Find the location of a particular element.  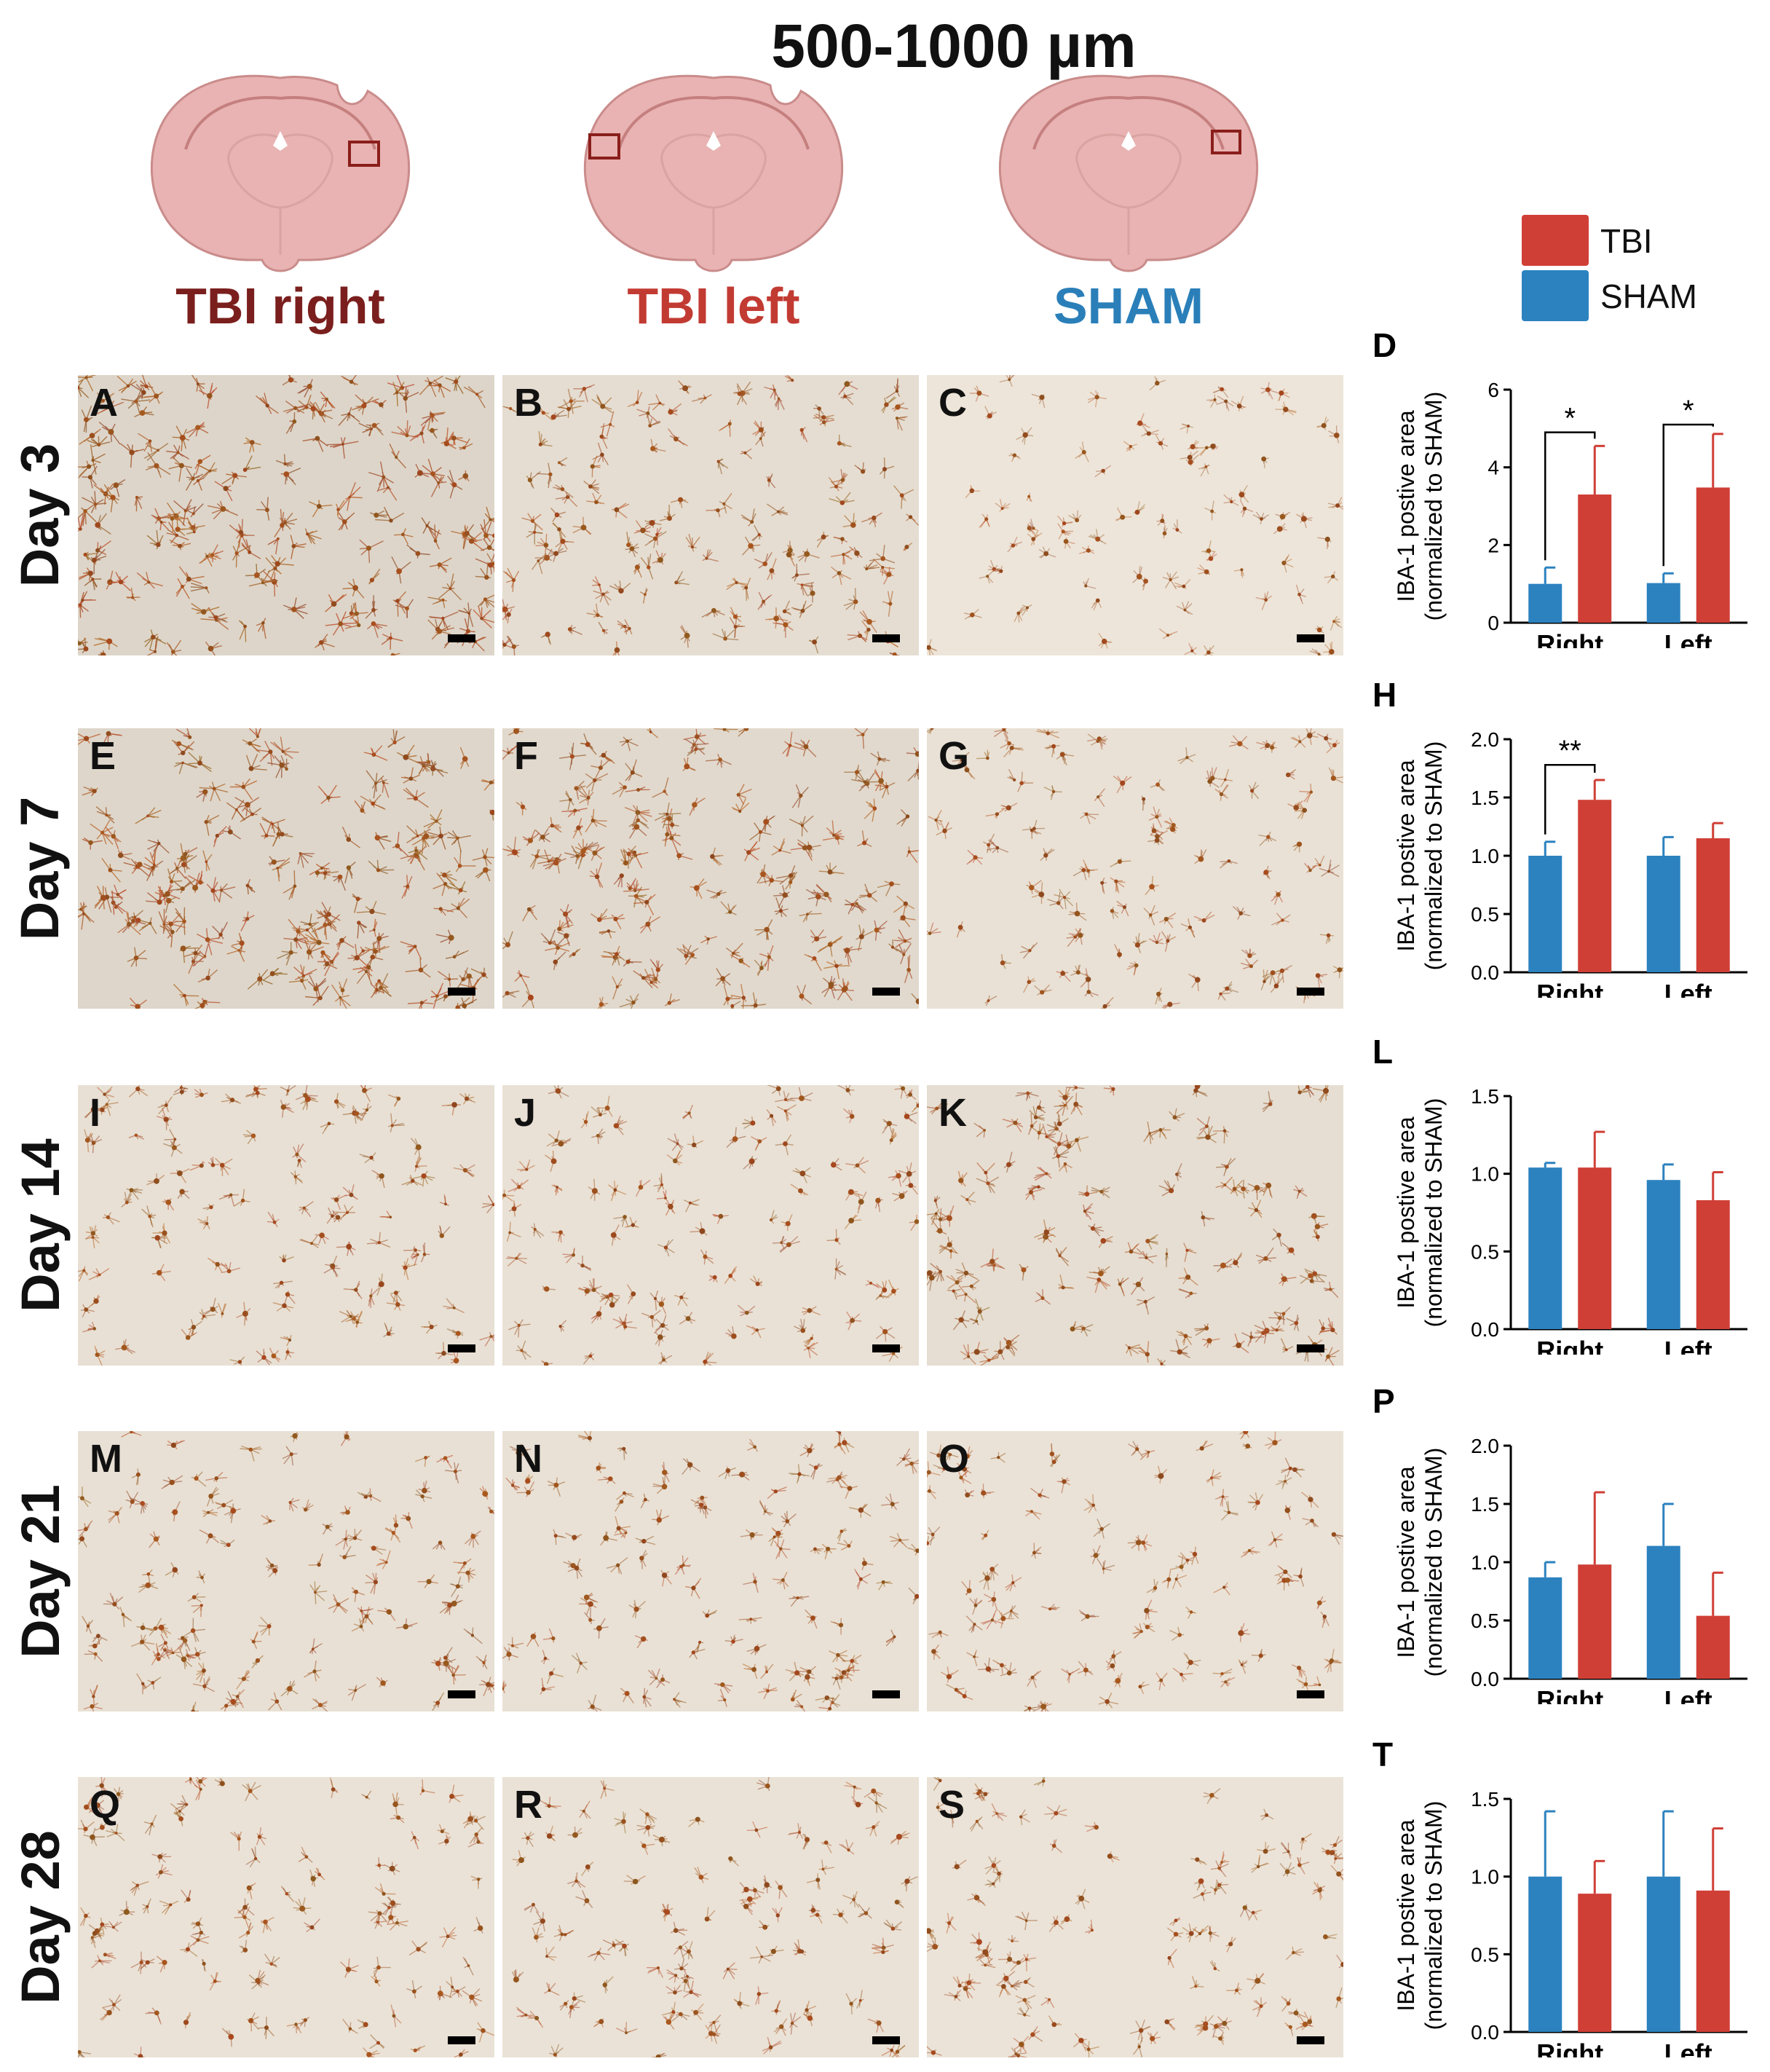

micrograph-panel: K is located at coordinates (1135, 1225).